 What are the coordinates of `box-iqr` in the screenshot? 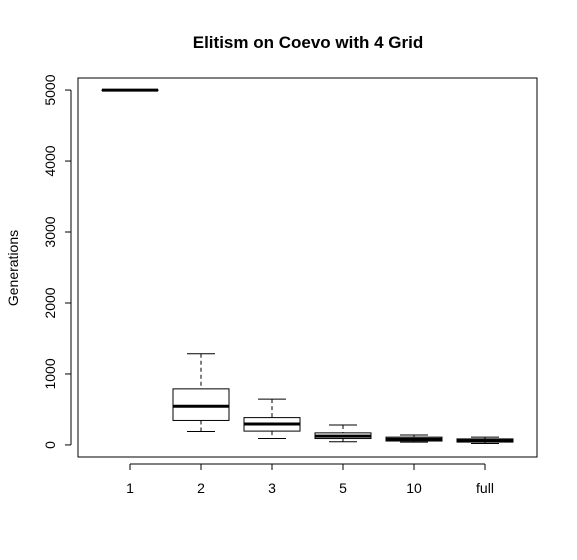 It's located at (201, 405).